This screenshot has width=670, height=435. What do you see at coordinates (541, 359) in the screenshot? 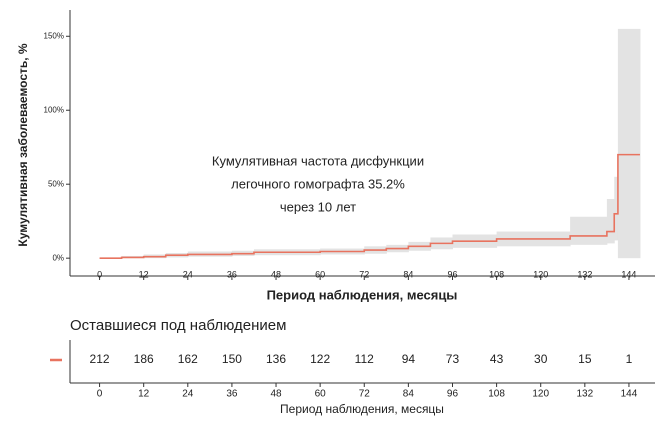
I see `risk-count: 30` at bounding box center [541, 359].